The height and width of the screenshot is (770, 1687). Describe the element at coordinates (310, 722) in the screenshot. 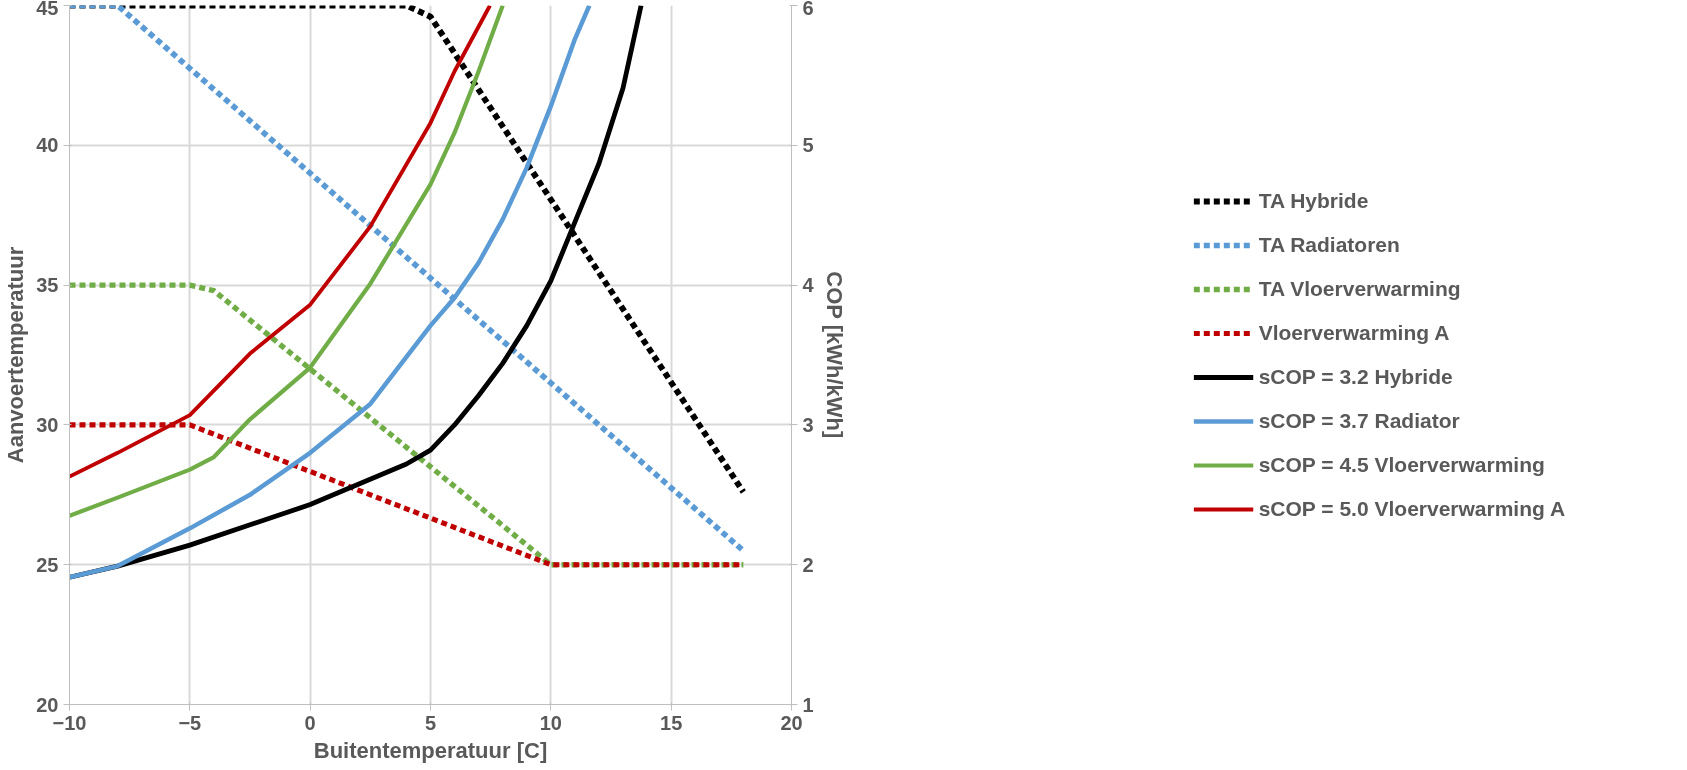

I see `x-tick-label: 0` at that location.